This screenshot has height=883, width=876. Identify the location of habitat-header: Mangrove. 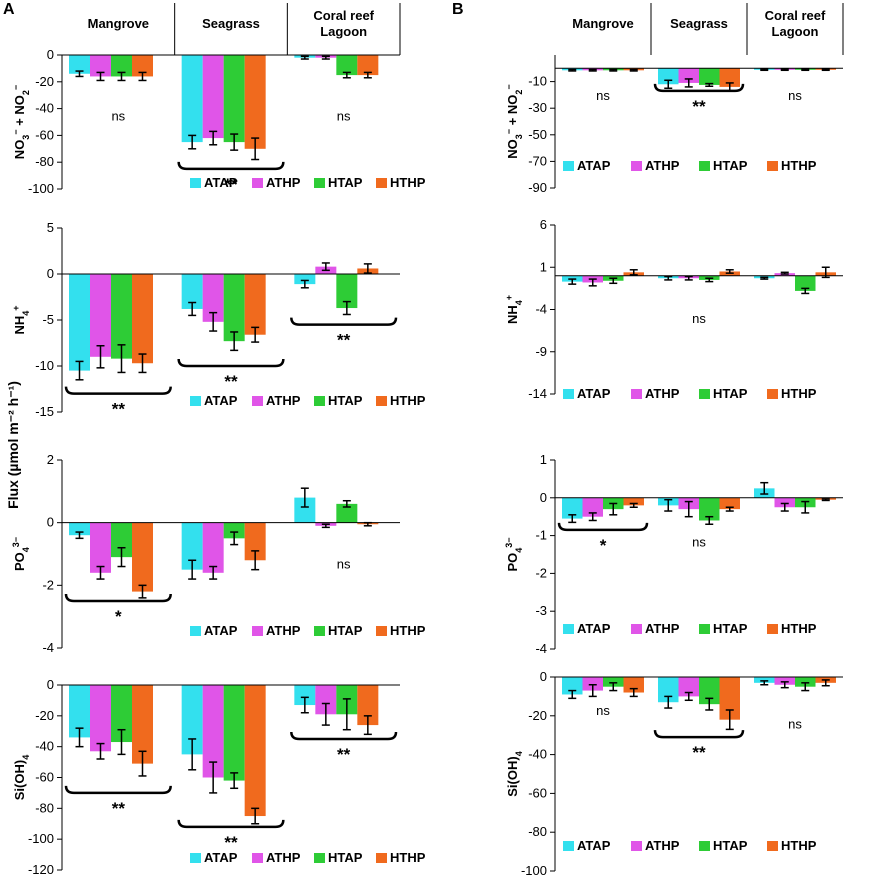
(118, 23).